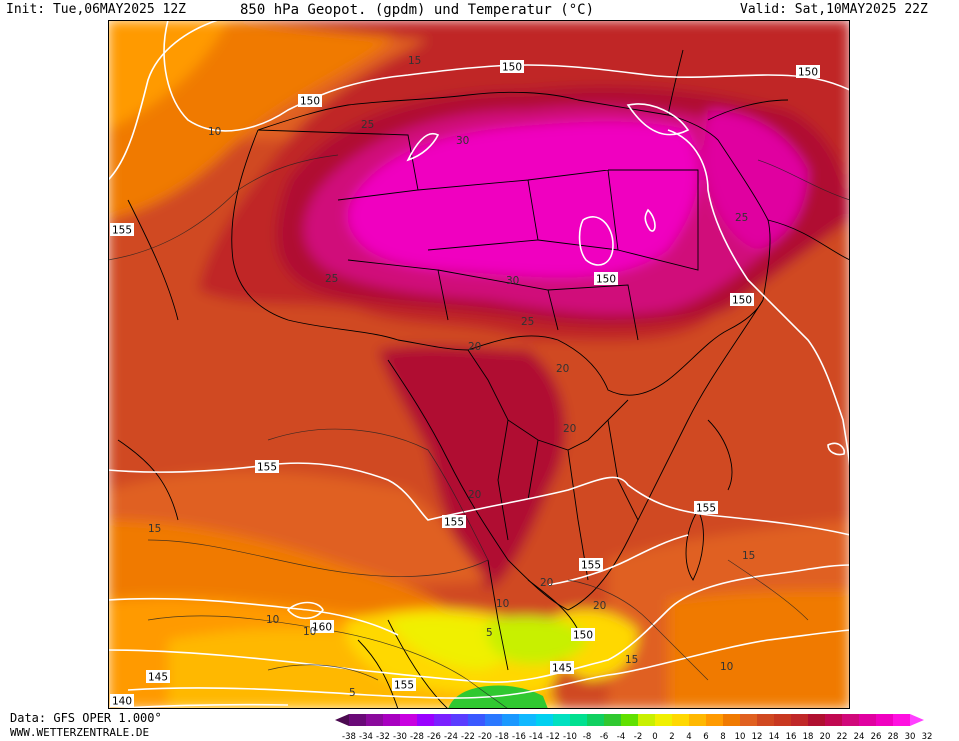 The width and height of the screenshot is (959, 741). Describe the element at coordinates (791, 736) in the screenshot. I see `legend-tick-label: 16` at that location.